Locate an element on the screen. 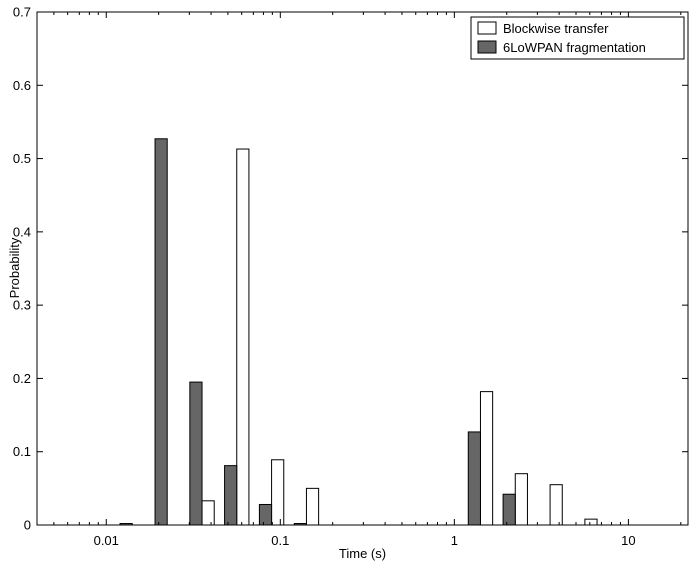 The image size is (699, 570). y-tick-label-7: 0.7 is located at coordinates (22, 12).